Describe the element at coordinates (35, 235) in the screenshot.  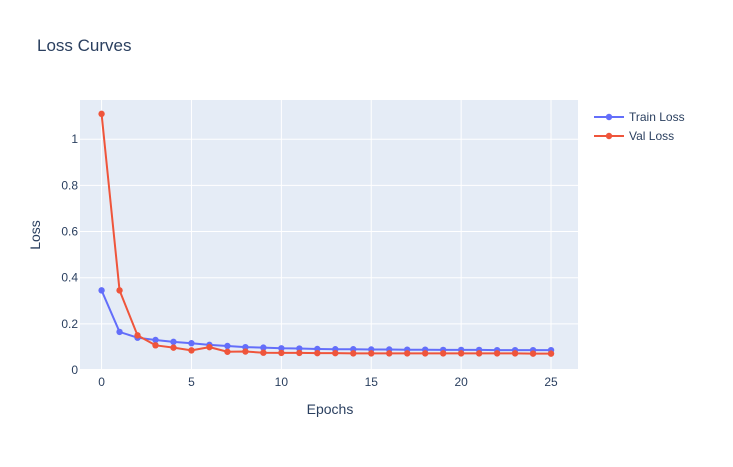
I see `y-axis-label: Loss` at that location.